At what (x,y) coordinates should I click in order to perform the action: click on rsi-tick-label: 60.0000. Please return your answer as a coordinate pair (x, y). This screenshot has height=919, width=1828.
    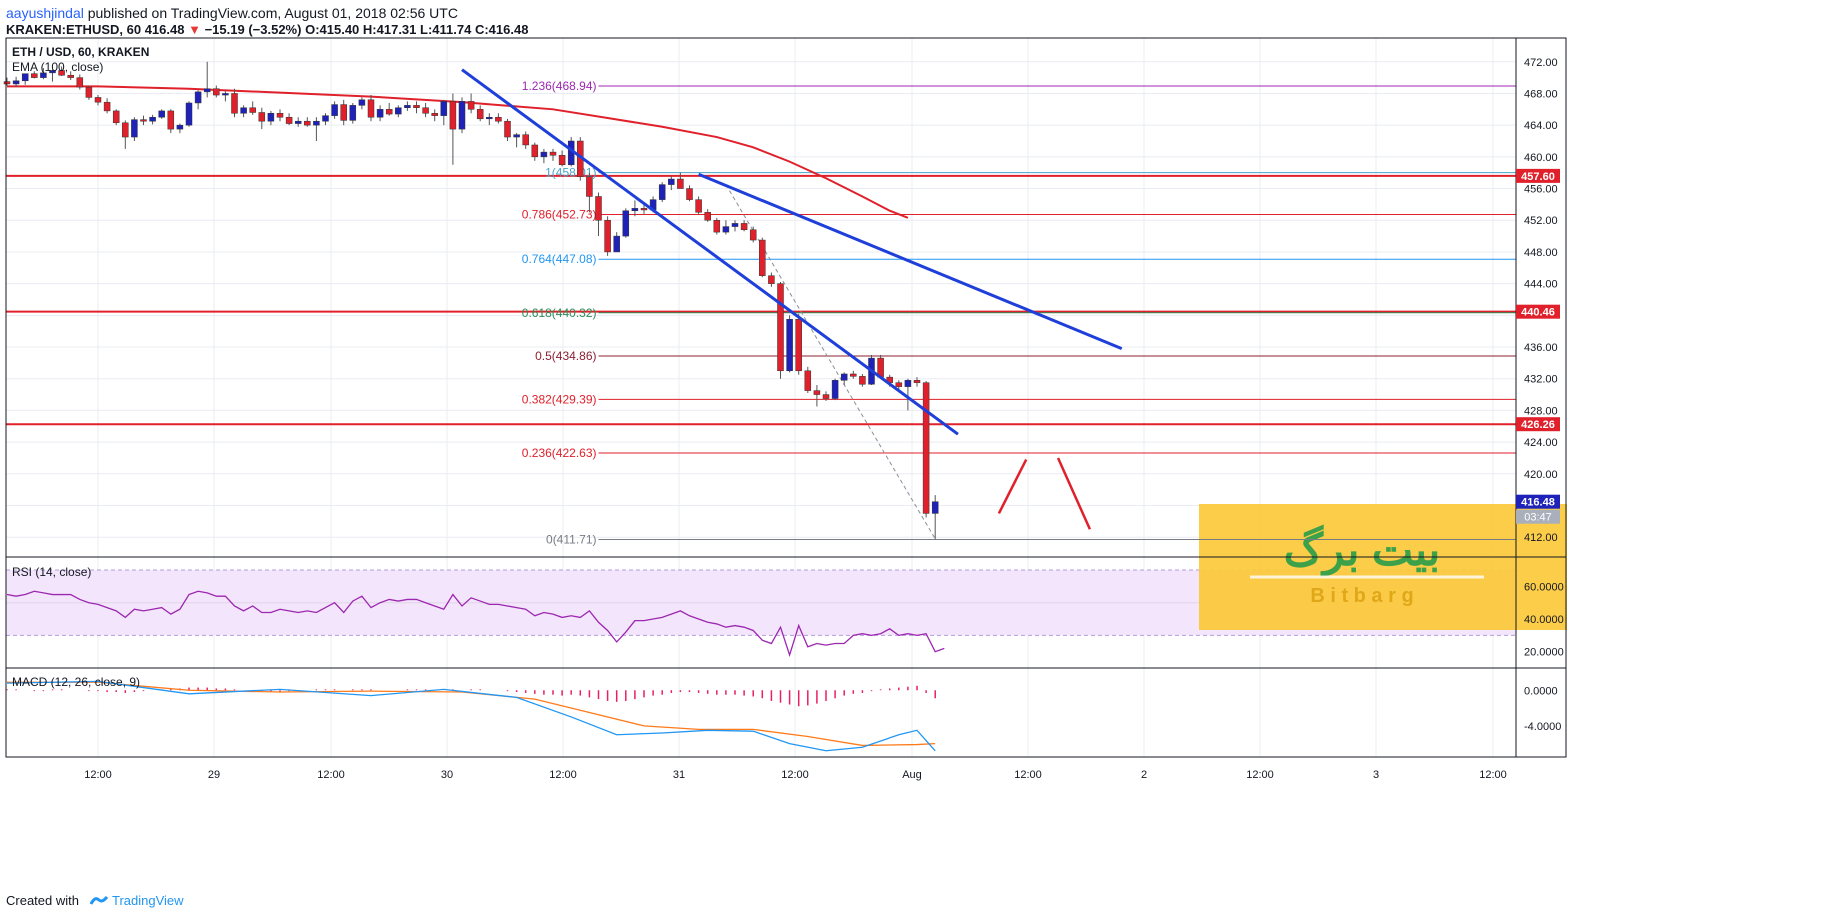
    Looking at the image, I should click on (1544, 587).